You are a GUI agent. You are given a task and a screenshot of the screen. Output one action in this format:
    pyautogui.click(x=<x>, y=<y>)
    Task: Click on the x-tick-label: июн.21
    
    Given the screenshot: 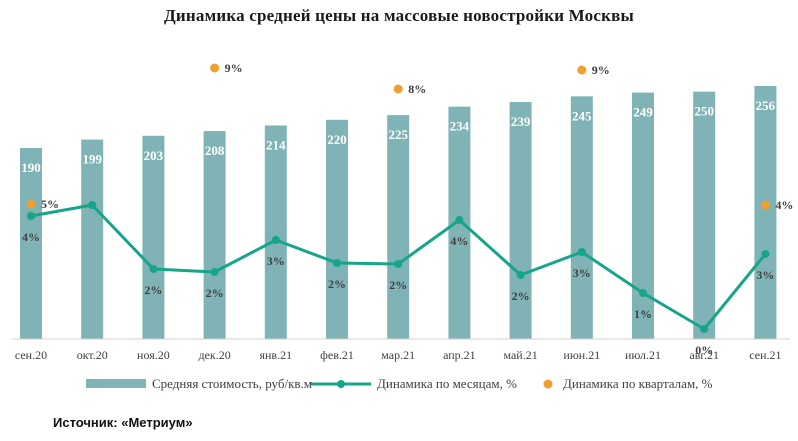 What is the action you would take?
    pyautogui.click(x=581, y=355)
    